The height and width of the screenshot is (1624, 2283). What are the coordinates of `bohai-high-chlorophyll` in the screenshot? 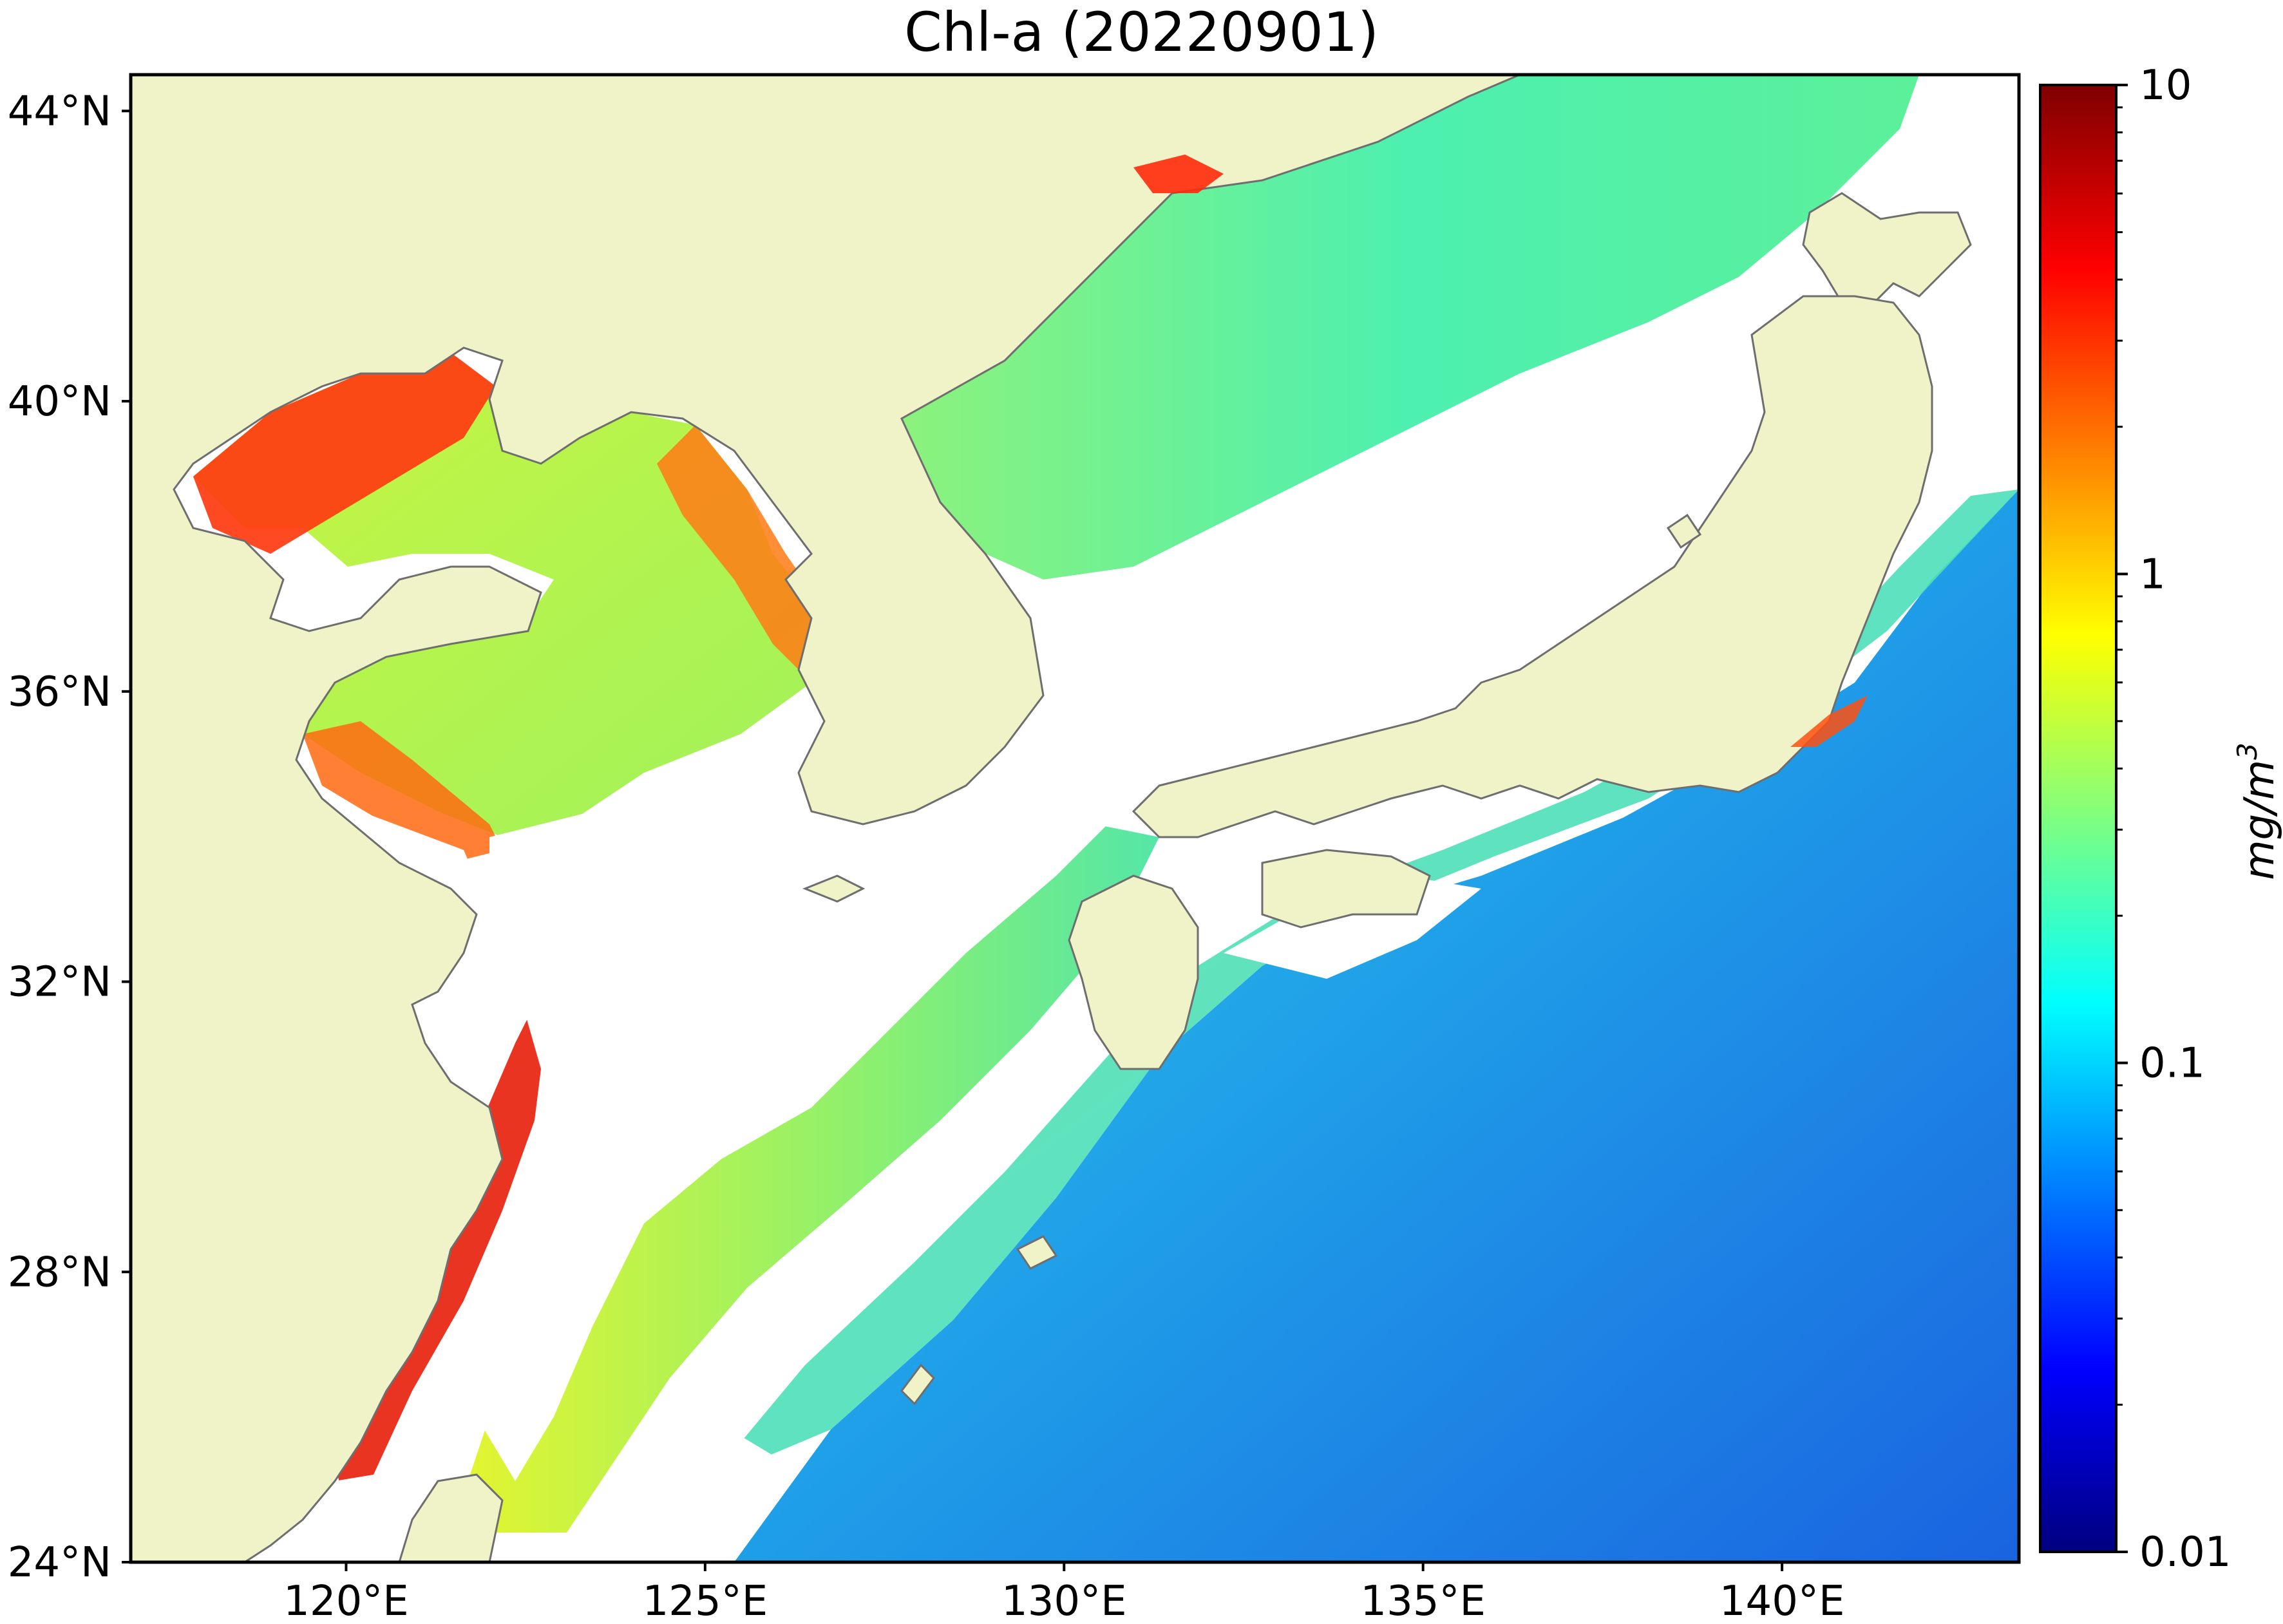 It's located at (344, 451).